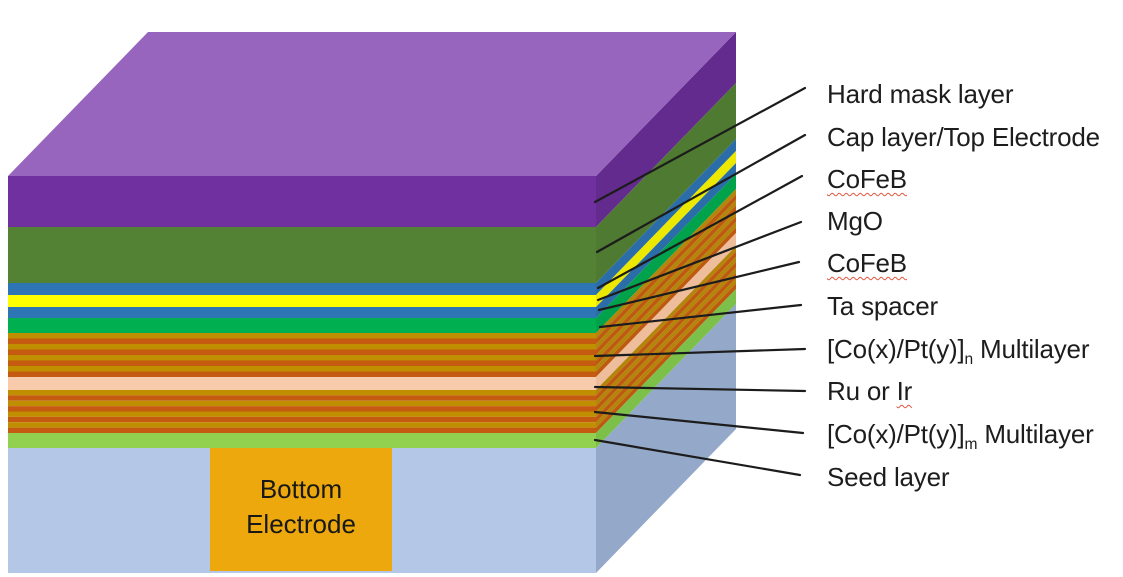 The image size is (1123, 577). I want to click on layer-front-hard-mask-layer, so click(302, 201).